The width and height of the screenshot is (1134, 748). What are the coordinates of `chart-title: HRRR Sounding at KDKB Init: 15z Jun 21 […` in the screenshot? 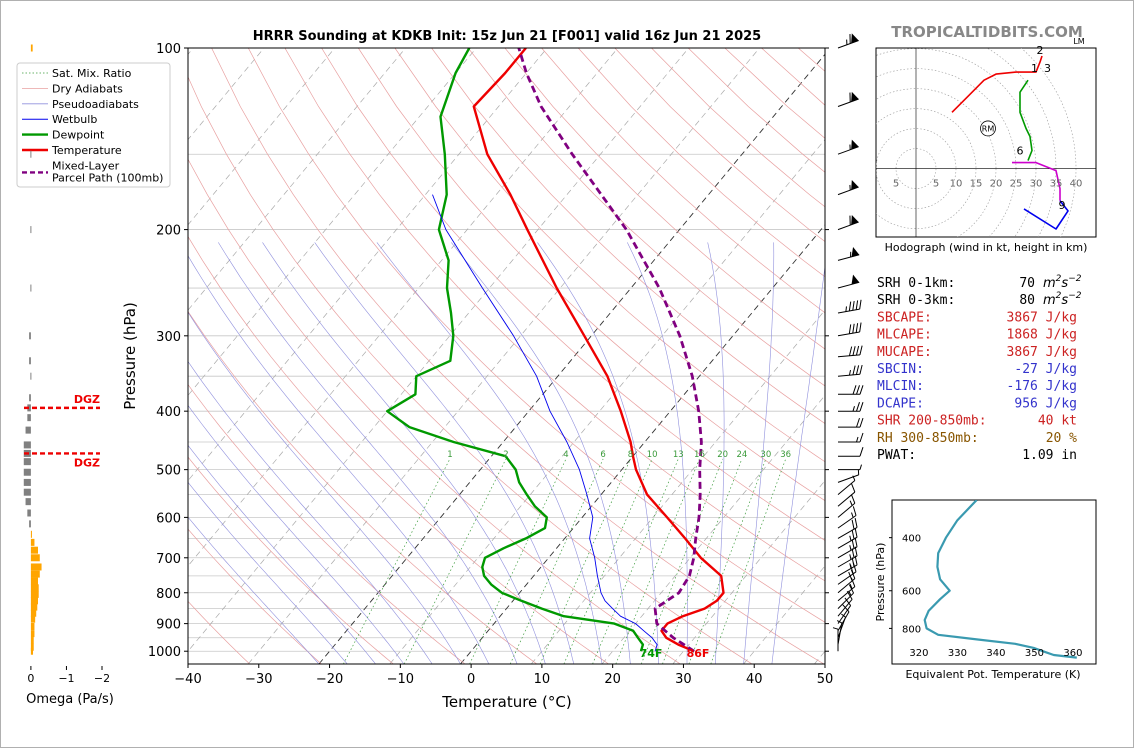 It's located at (507, 36).